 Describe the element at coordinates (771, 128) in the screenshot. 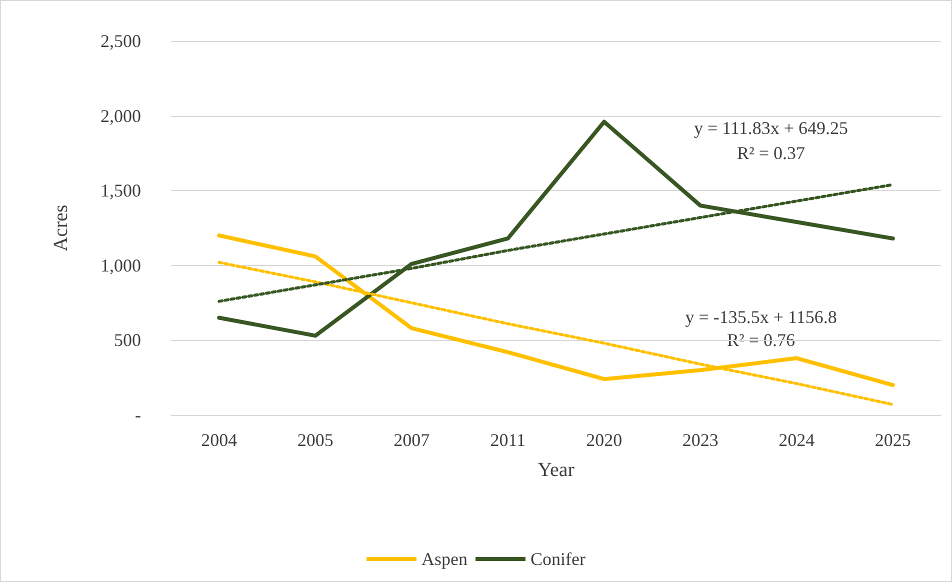

I see `annotation: y = 111.83x + 649.25` at that location.